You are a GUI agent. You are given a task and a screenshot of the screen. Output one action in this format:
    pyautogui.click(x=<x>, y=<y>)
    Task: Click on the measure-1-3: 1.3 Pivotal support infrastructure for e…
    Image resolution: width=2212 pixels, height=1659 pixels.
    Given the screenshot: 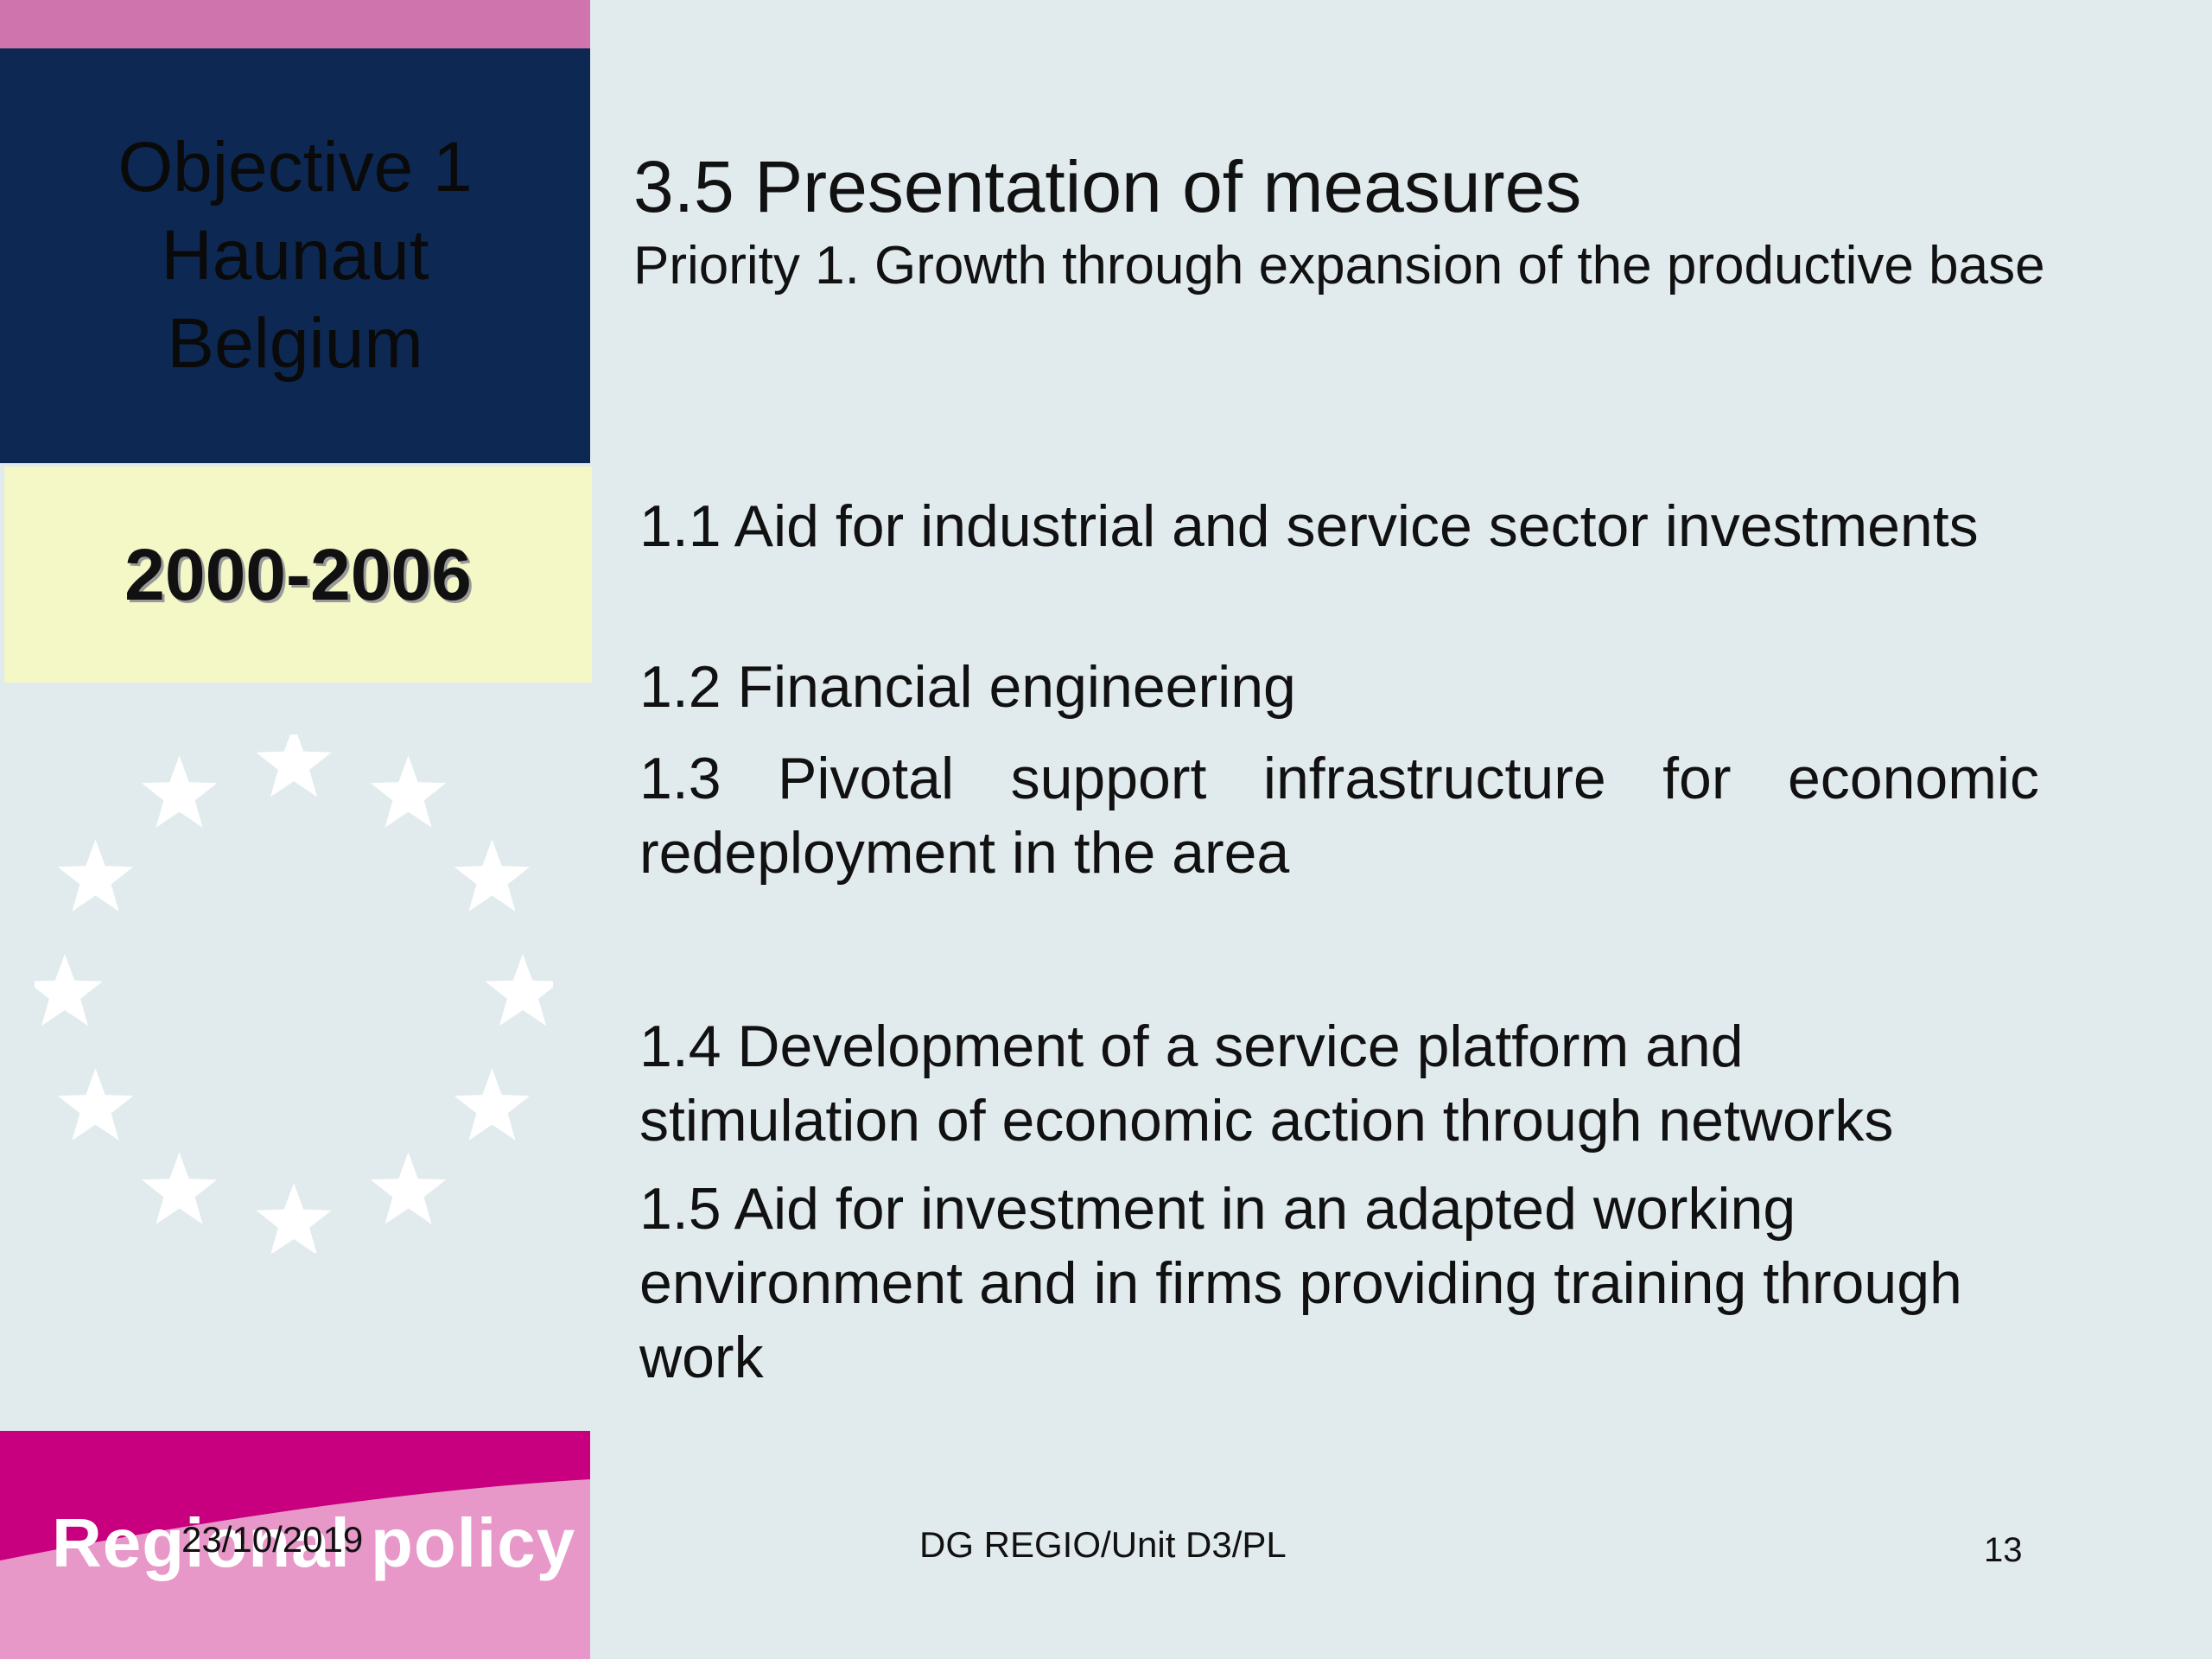 What is the action you would take?
    pyautogui.click(x=1339, y=816)
    